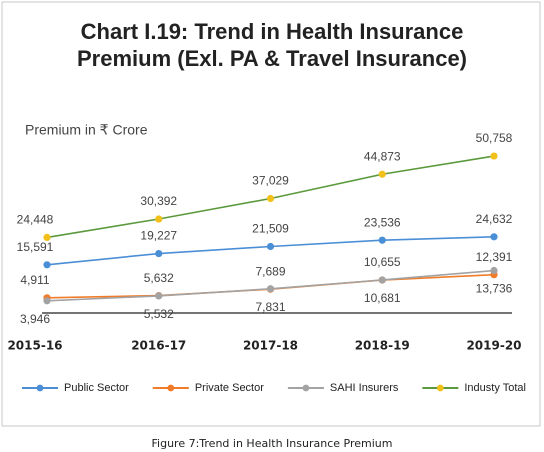 This screenshot has height=452, width=544. What do you see at coordinates (96, 388) in the screenshot?
I see `legend-label: Public Sector` at bounding box center [96, 388].